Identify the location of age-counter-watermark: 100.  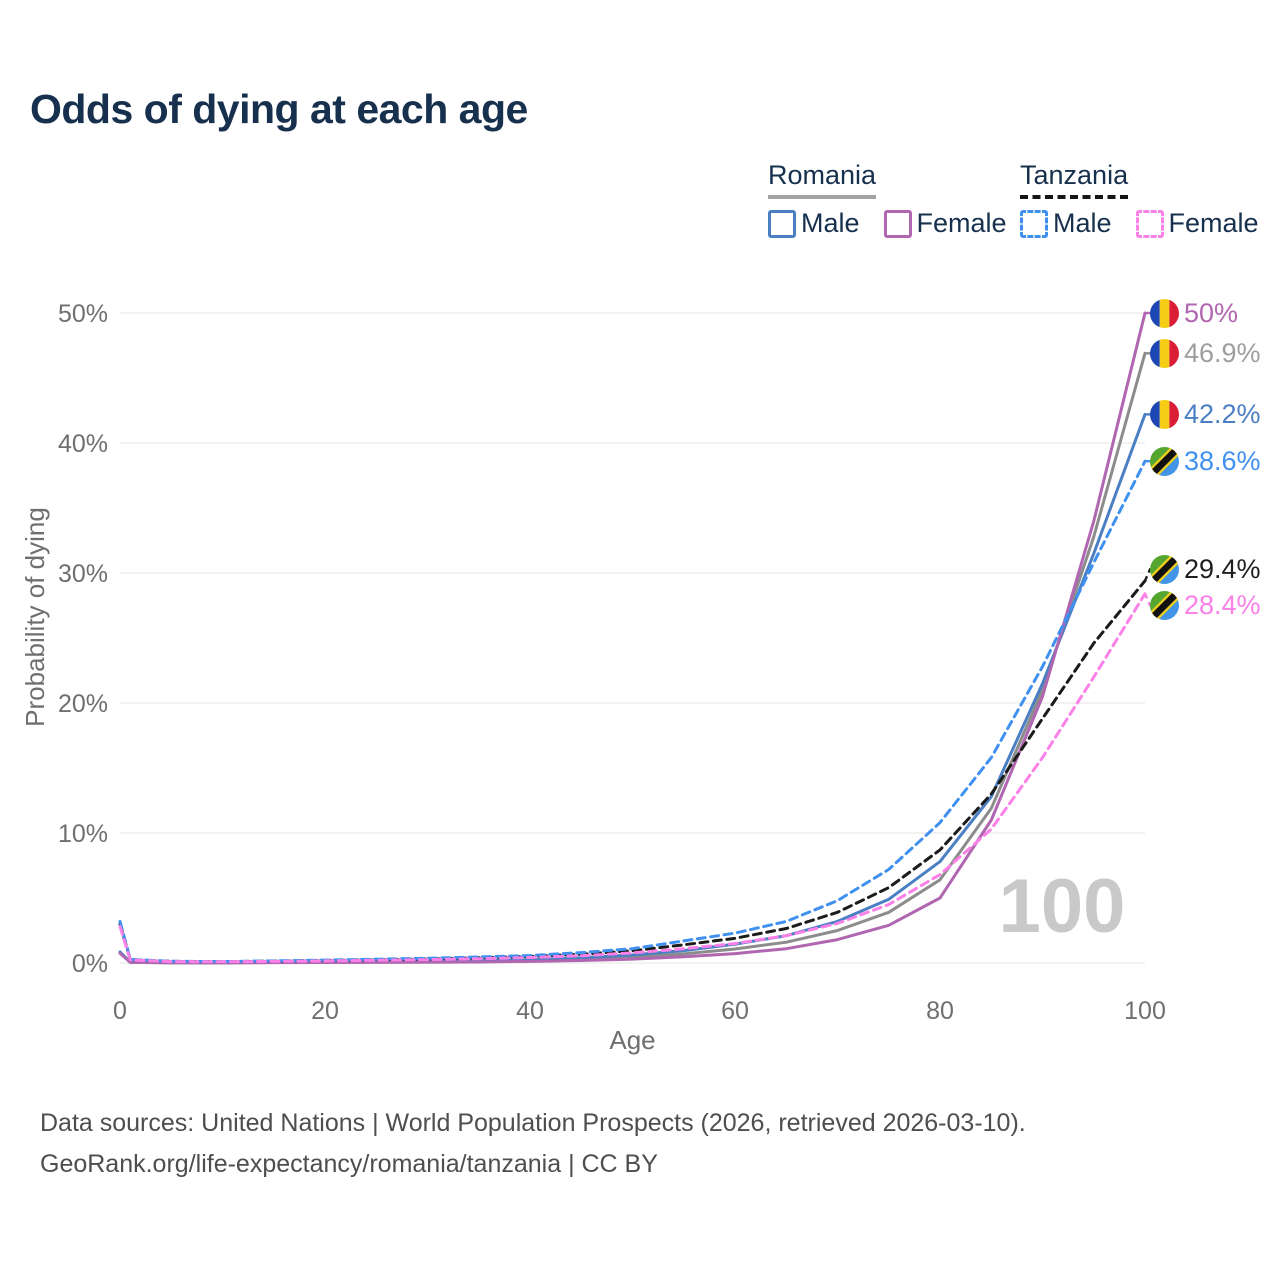
(1062, 906).